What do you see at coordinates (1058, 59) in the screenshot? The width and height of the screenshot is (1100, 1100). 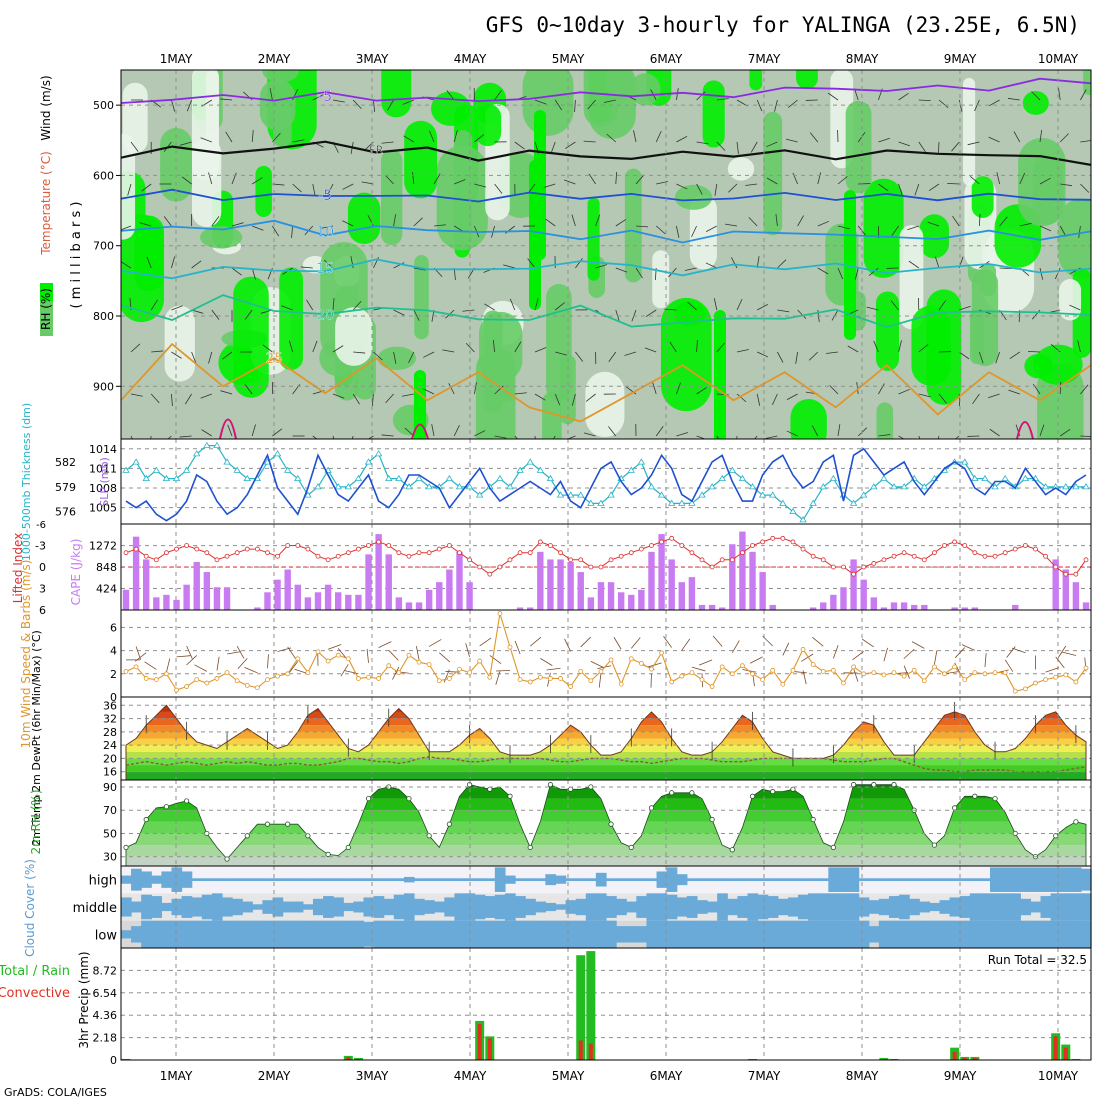 I see `top-date-label: 10MAY` at bounding box center [1058, 59].